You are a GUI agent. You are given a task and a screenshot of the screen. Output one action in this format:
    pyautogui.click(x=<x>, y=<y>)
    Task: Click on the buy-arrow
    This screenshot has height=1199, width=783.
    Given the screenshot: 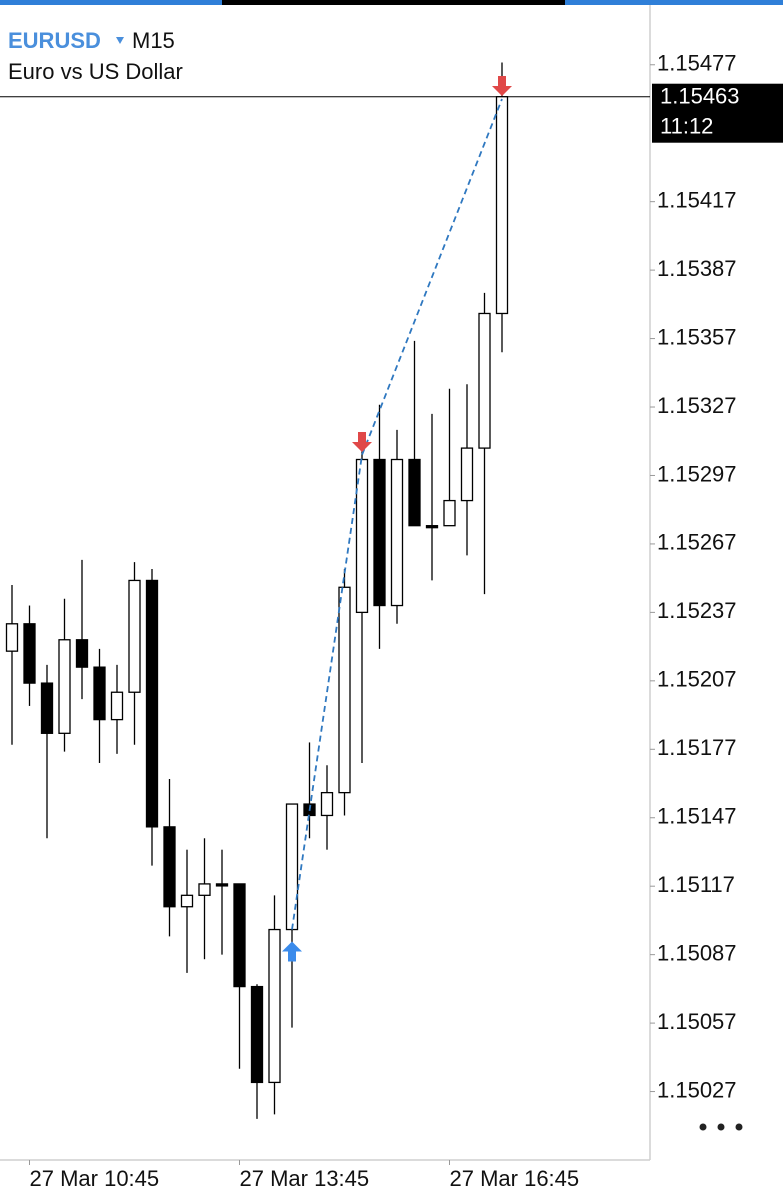 What is the action you would take?
    pyautogui.click(x=292, y=951)
    